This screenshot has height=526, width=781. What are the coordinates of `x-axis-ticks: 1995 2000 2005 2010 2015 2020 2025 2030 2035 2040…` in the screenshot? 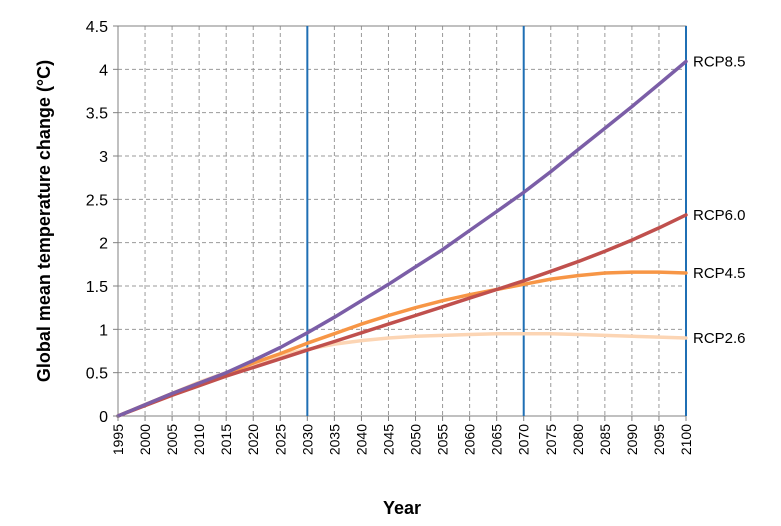 It's located at (402, 435).